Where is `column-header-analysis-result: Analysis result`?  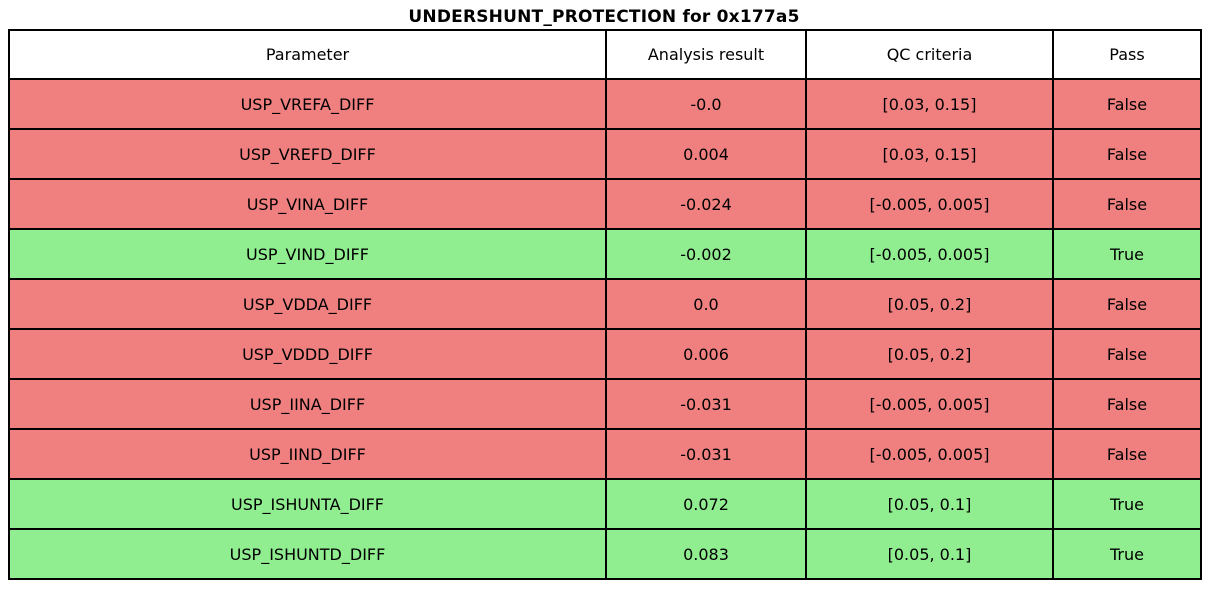
column-header-analysis-result: Analysis result is located at coordinates (706, 54).